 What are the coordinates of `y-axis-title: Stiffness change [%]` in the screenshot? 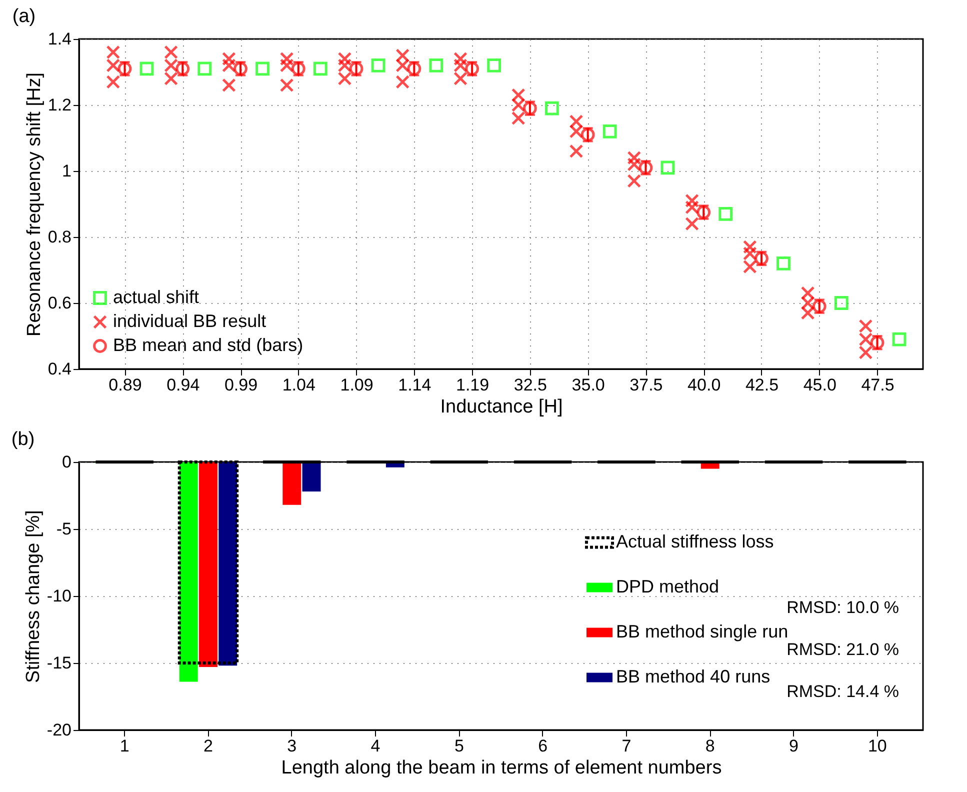 It's located at (33, 596).